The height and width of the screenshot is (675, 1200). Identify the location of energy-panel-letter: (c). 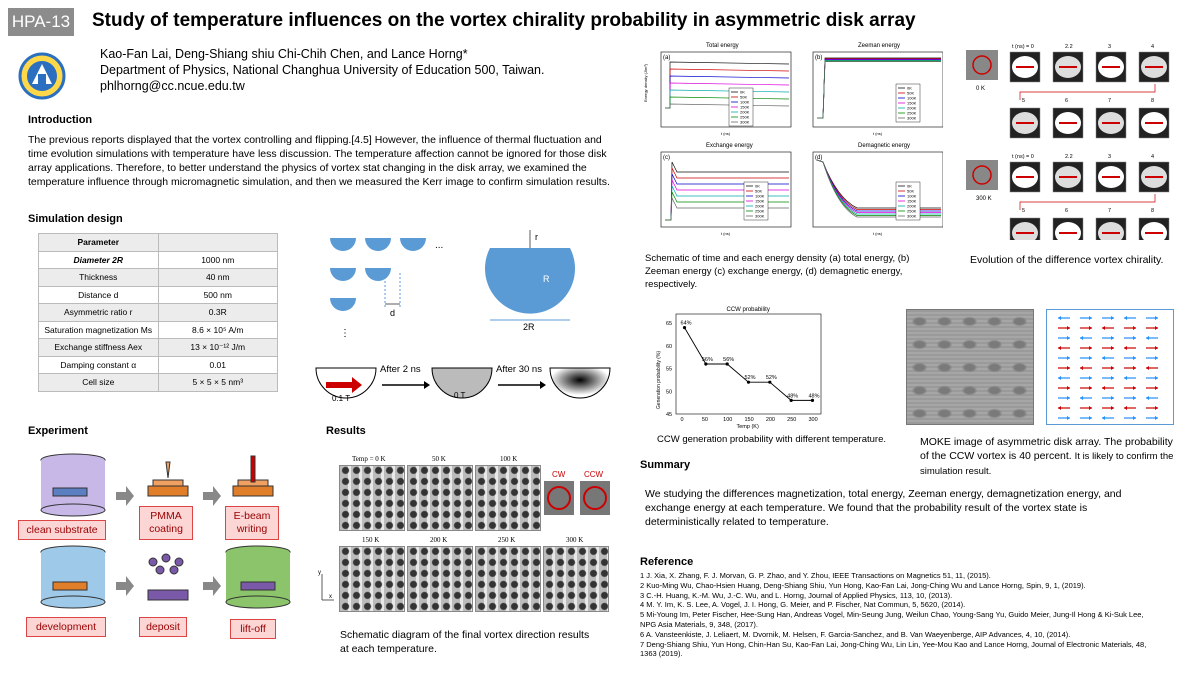
(666, 158).